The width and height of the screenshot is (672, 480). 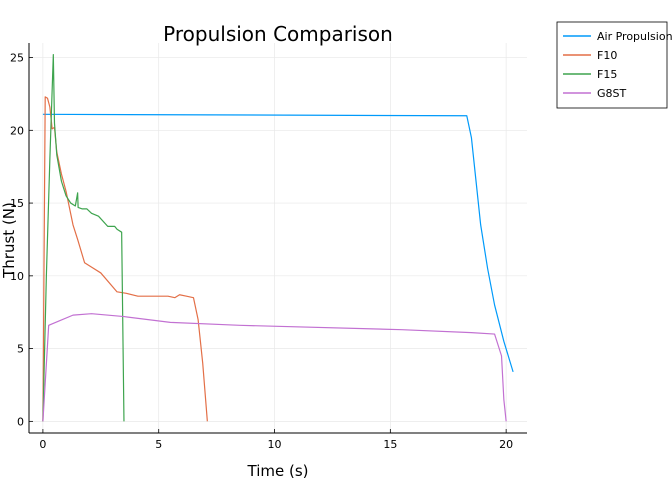 I want to click on legend-label: G8ST, so click(x=612, y=93).